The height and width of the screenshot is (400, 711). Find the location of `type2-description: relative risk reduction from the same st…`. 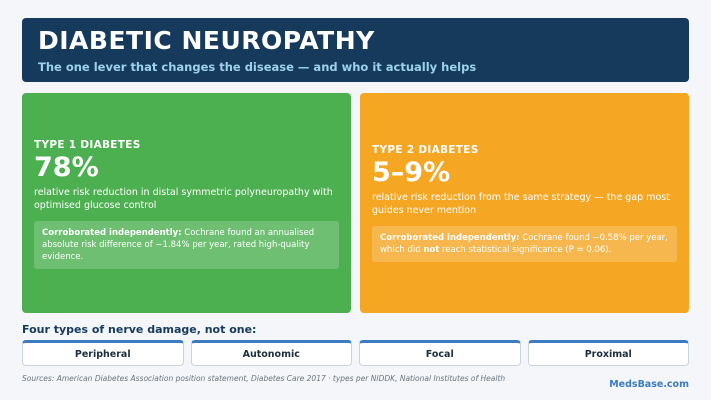

type2-description: relative risk reduction from the same st… is located at coordinates (521, 204).